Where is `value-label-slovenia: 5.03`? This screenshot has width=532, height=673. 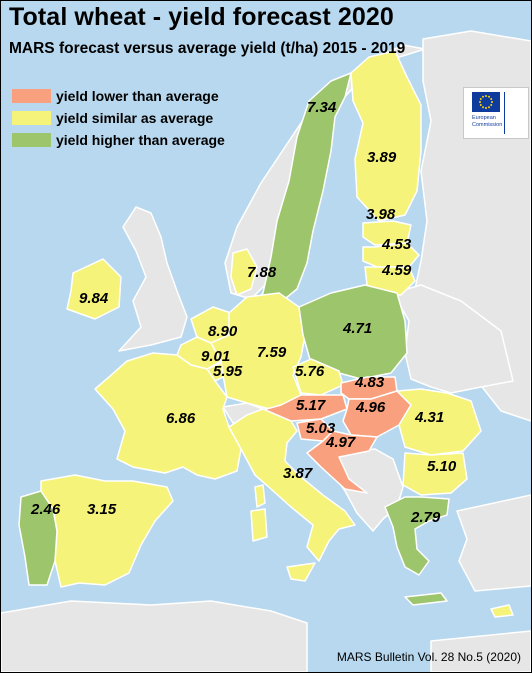 value-label-slovenia: 5.03 is located at coordinates (321, 428).